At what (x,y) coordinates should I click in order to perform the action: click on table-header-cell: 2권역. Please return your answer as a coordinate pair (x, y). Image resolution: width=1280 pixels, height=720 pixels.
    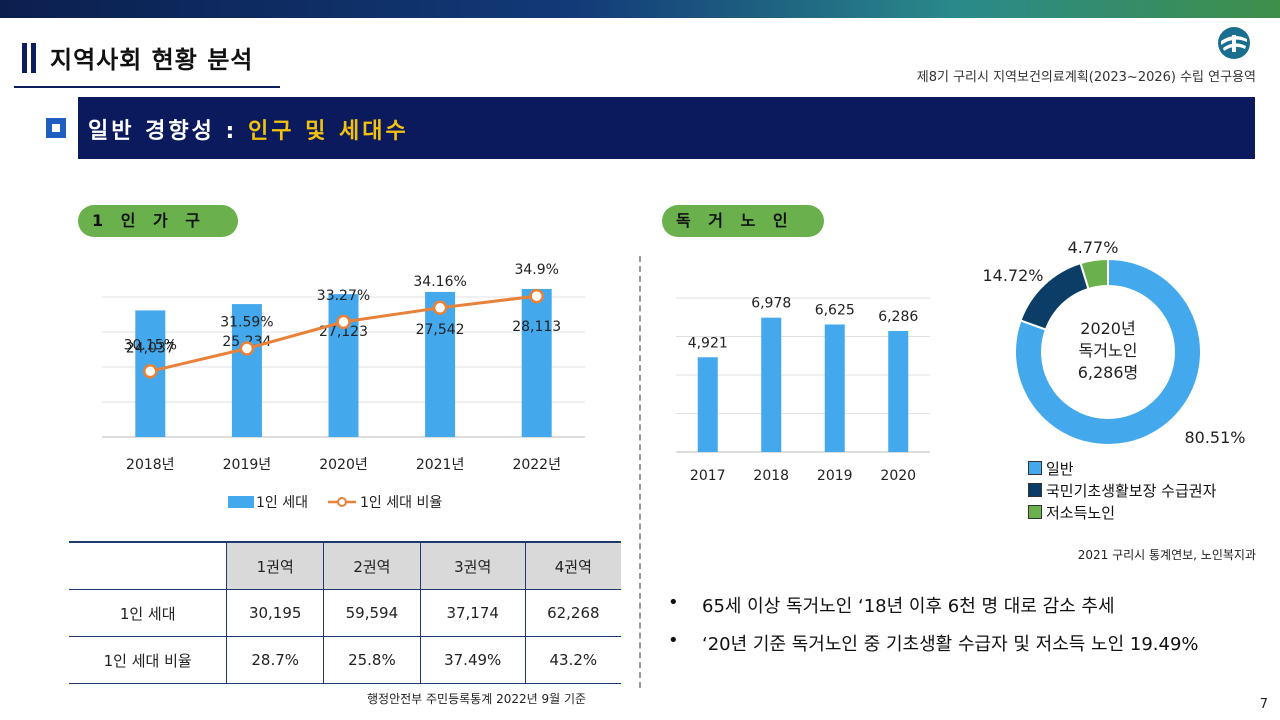
    Looking at the image, I should click on (372, 565).